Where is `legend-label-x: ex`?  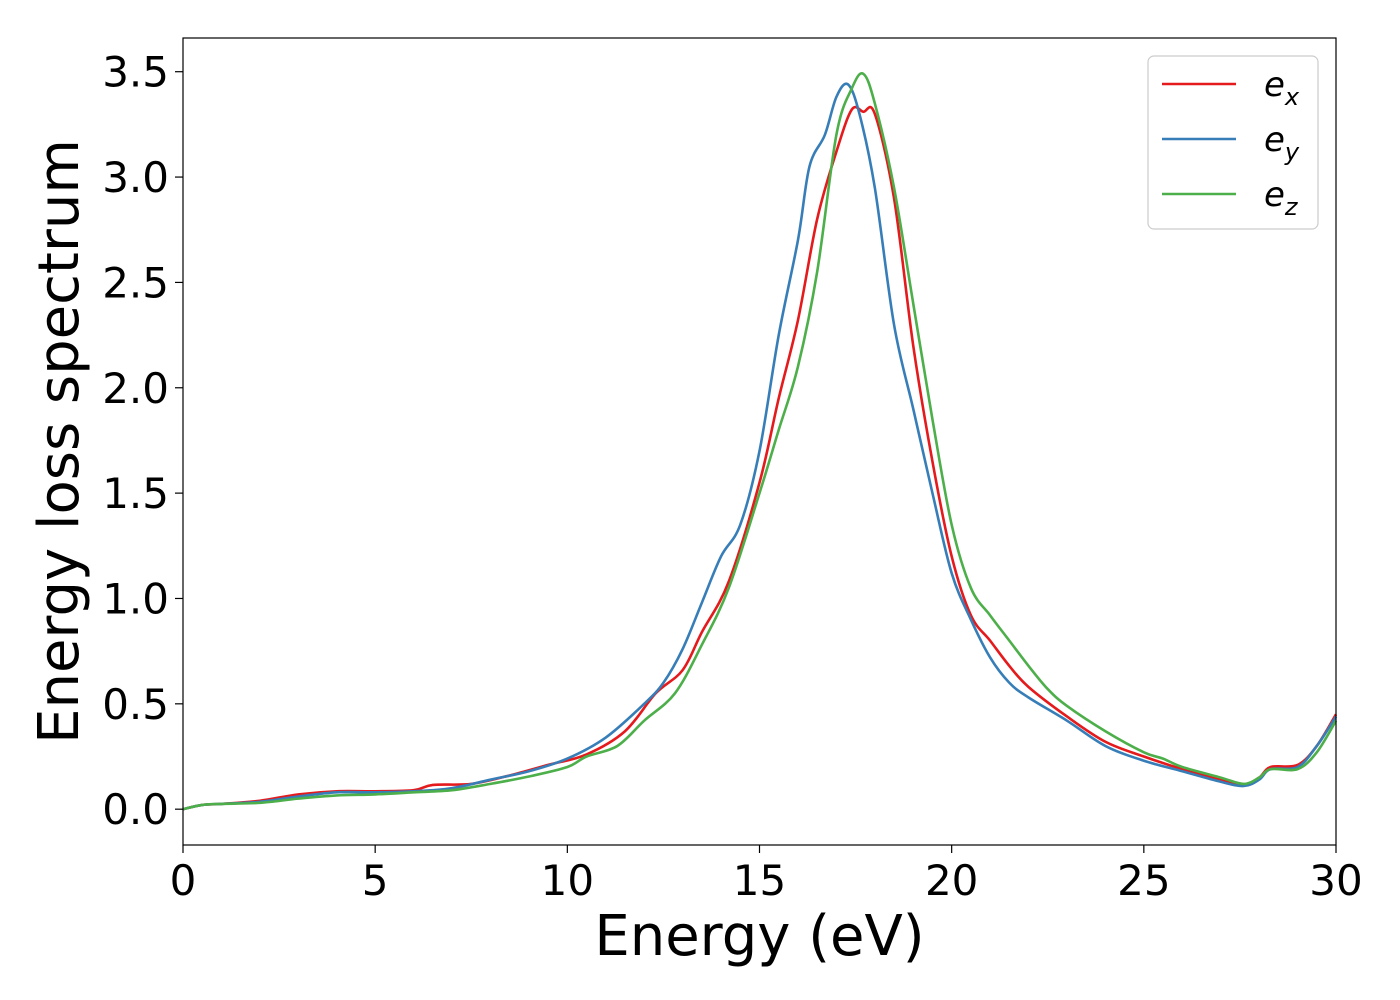
legend-label-x: ex is located at coordinates (1282, 88).